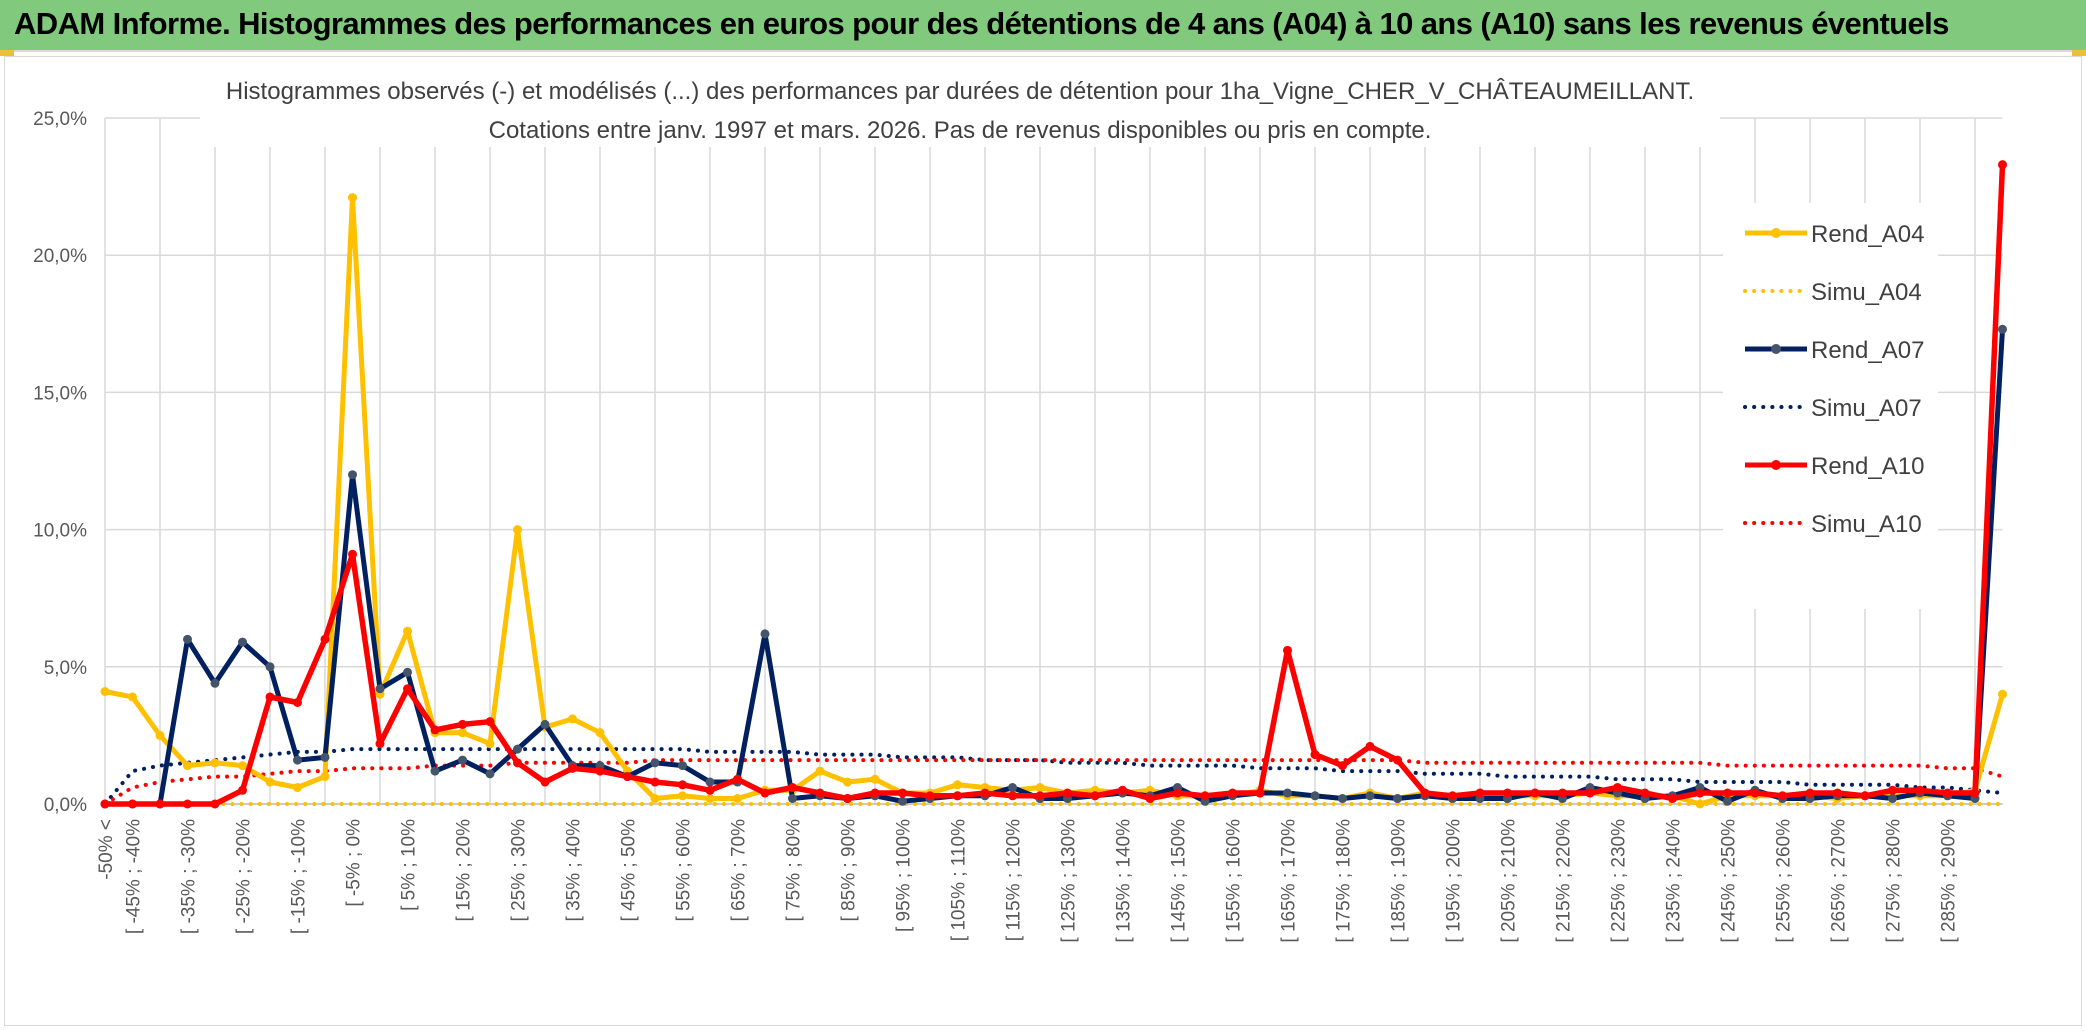 This screenshot has width=2086, height=1031. Describe the element at coordinates (629, 870) in the screenshot. I see `x-tick-label: [ 45% ; 50%` at that location.